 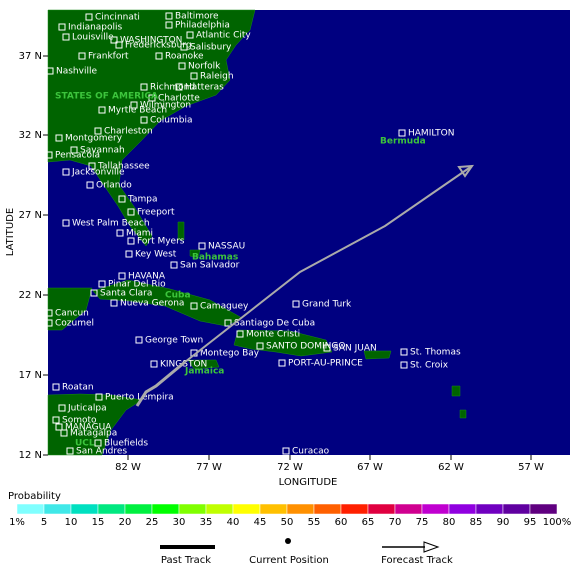 I want to click on place-label: Juticalpa, so click(x=87, y=409).